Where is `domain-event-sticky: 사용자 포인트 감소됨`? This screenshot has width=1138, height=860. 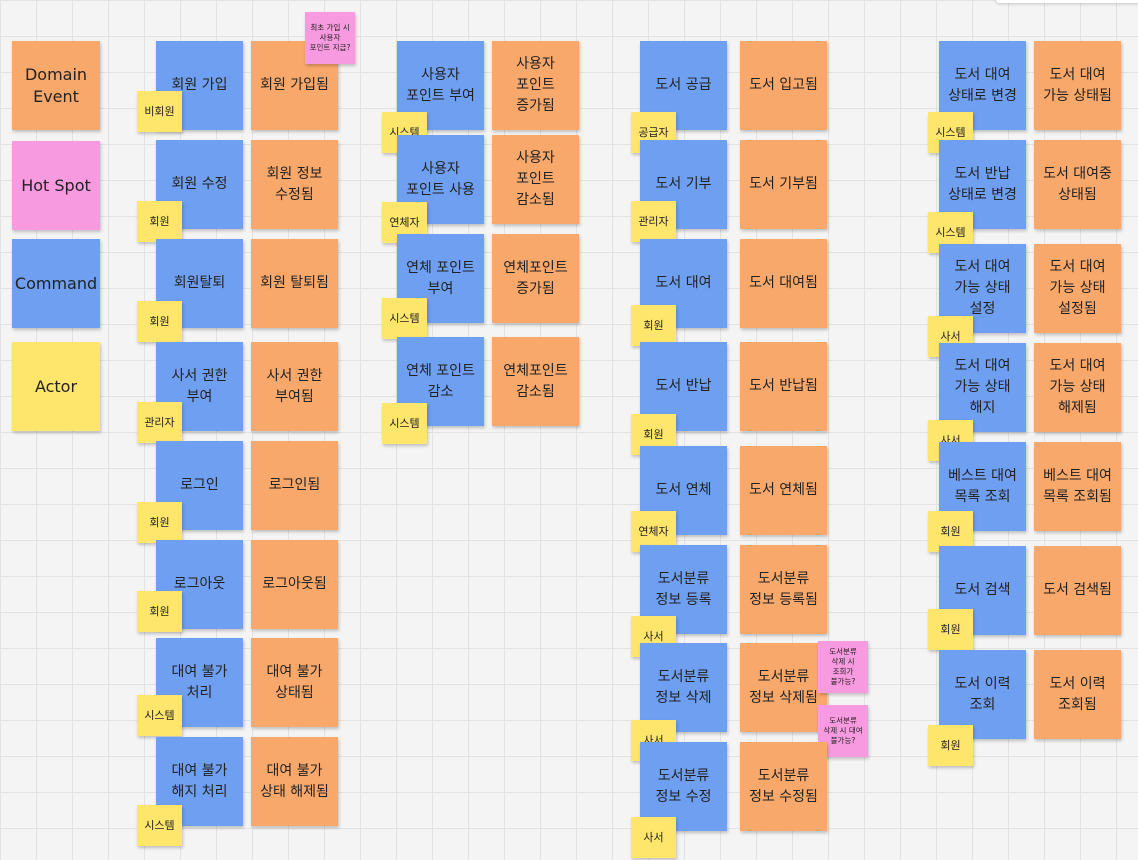 domain-event-sticky: 사용자 포인트 감소됨 is located at coordinates (535, 179).